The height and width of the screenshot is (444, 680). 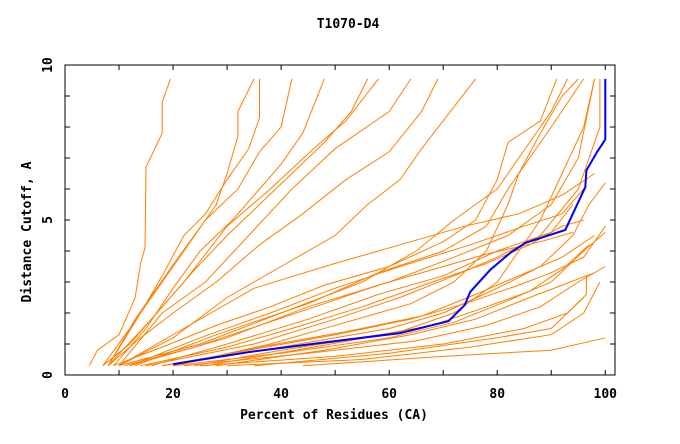 I want to click on x-tick-label: 0, so click(x=65, y=394).